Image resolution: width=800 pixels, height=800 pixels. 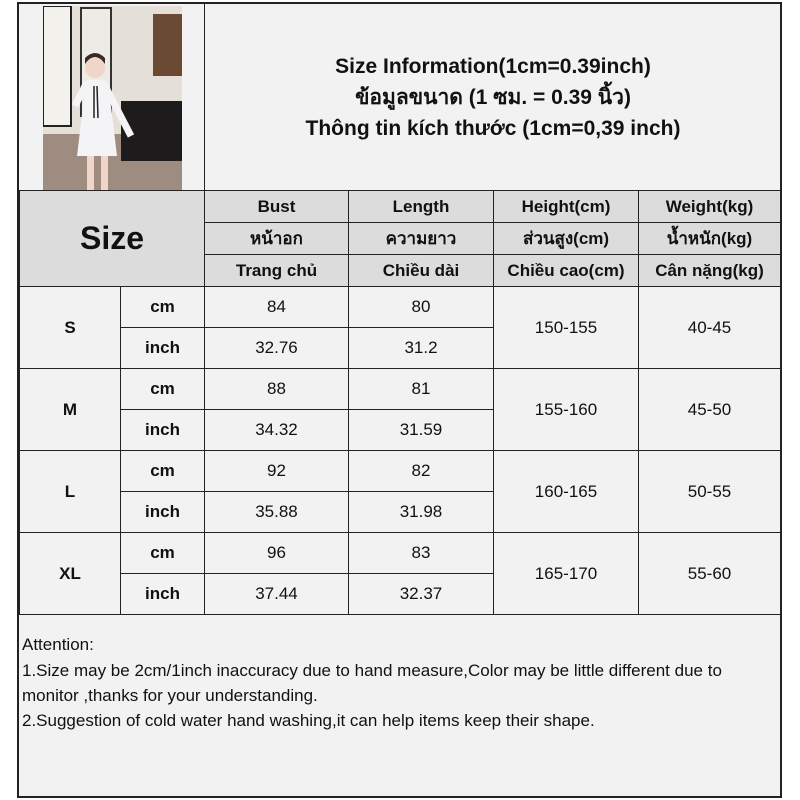 What do you see at coordinates (493, 66) in the screenshot?
I see `title-english: Size Information(1cm=0.39inch)` at bounding box center [493, 66].